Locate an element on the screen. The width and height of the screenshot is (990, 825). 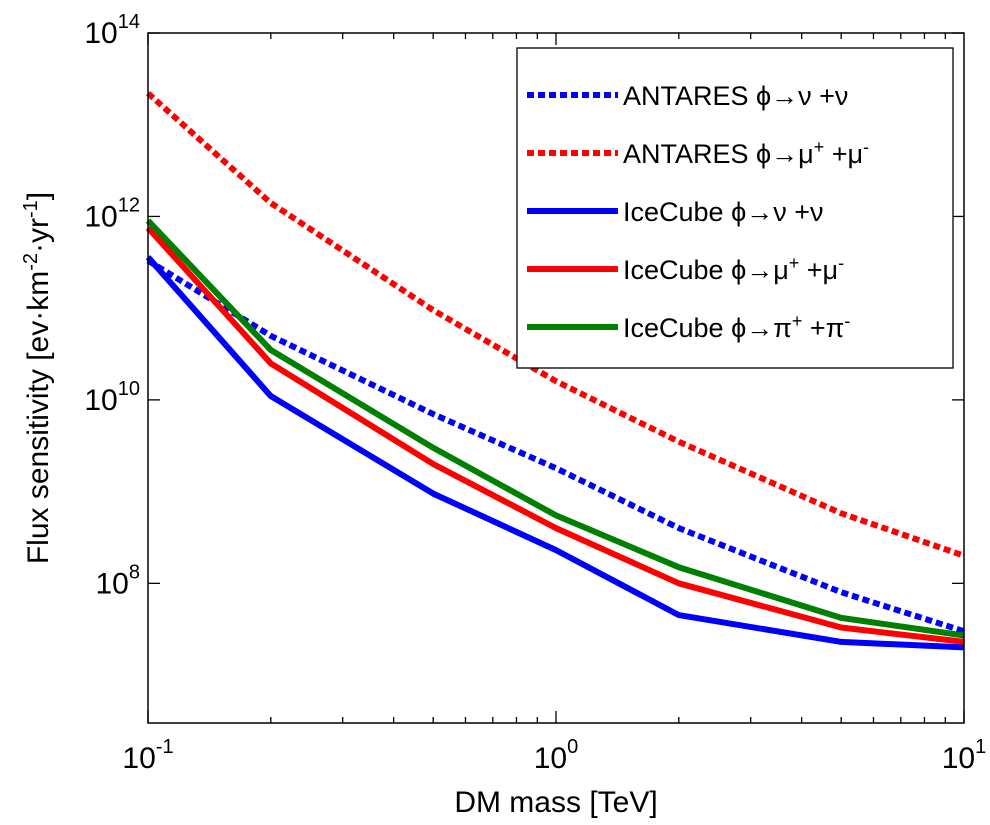
legend-label: IceCube ϕ→ν +ν is located at coordinates (723, 212).